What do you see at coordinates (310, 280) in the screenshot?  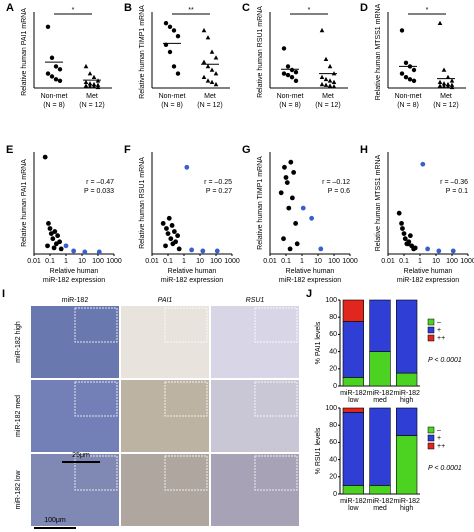 I see `x-axis-label: miR-182 expression` at bounding box center [310, 280].